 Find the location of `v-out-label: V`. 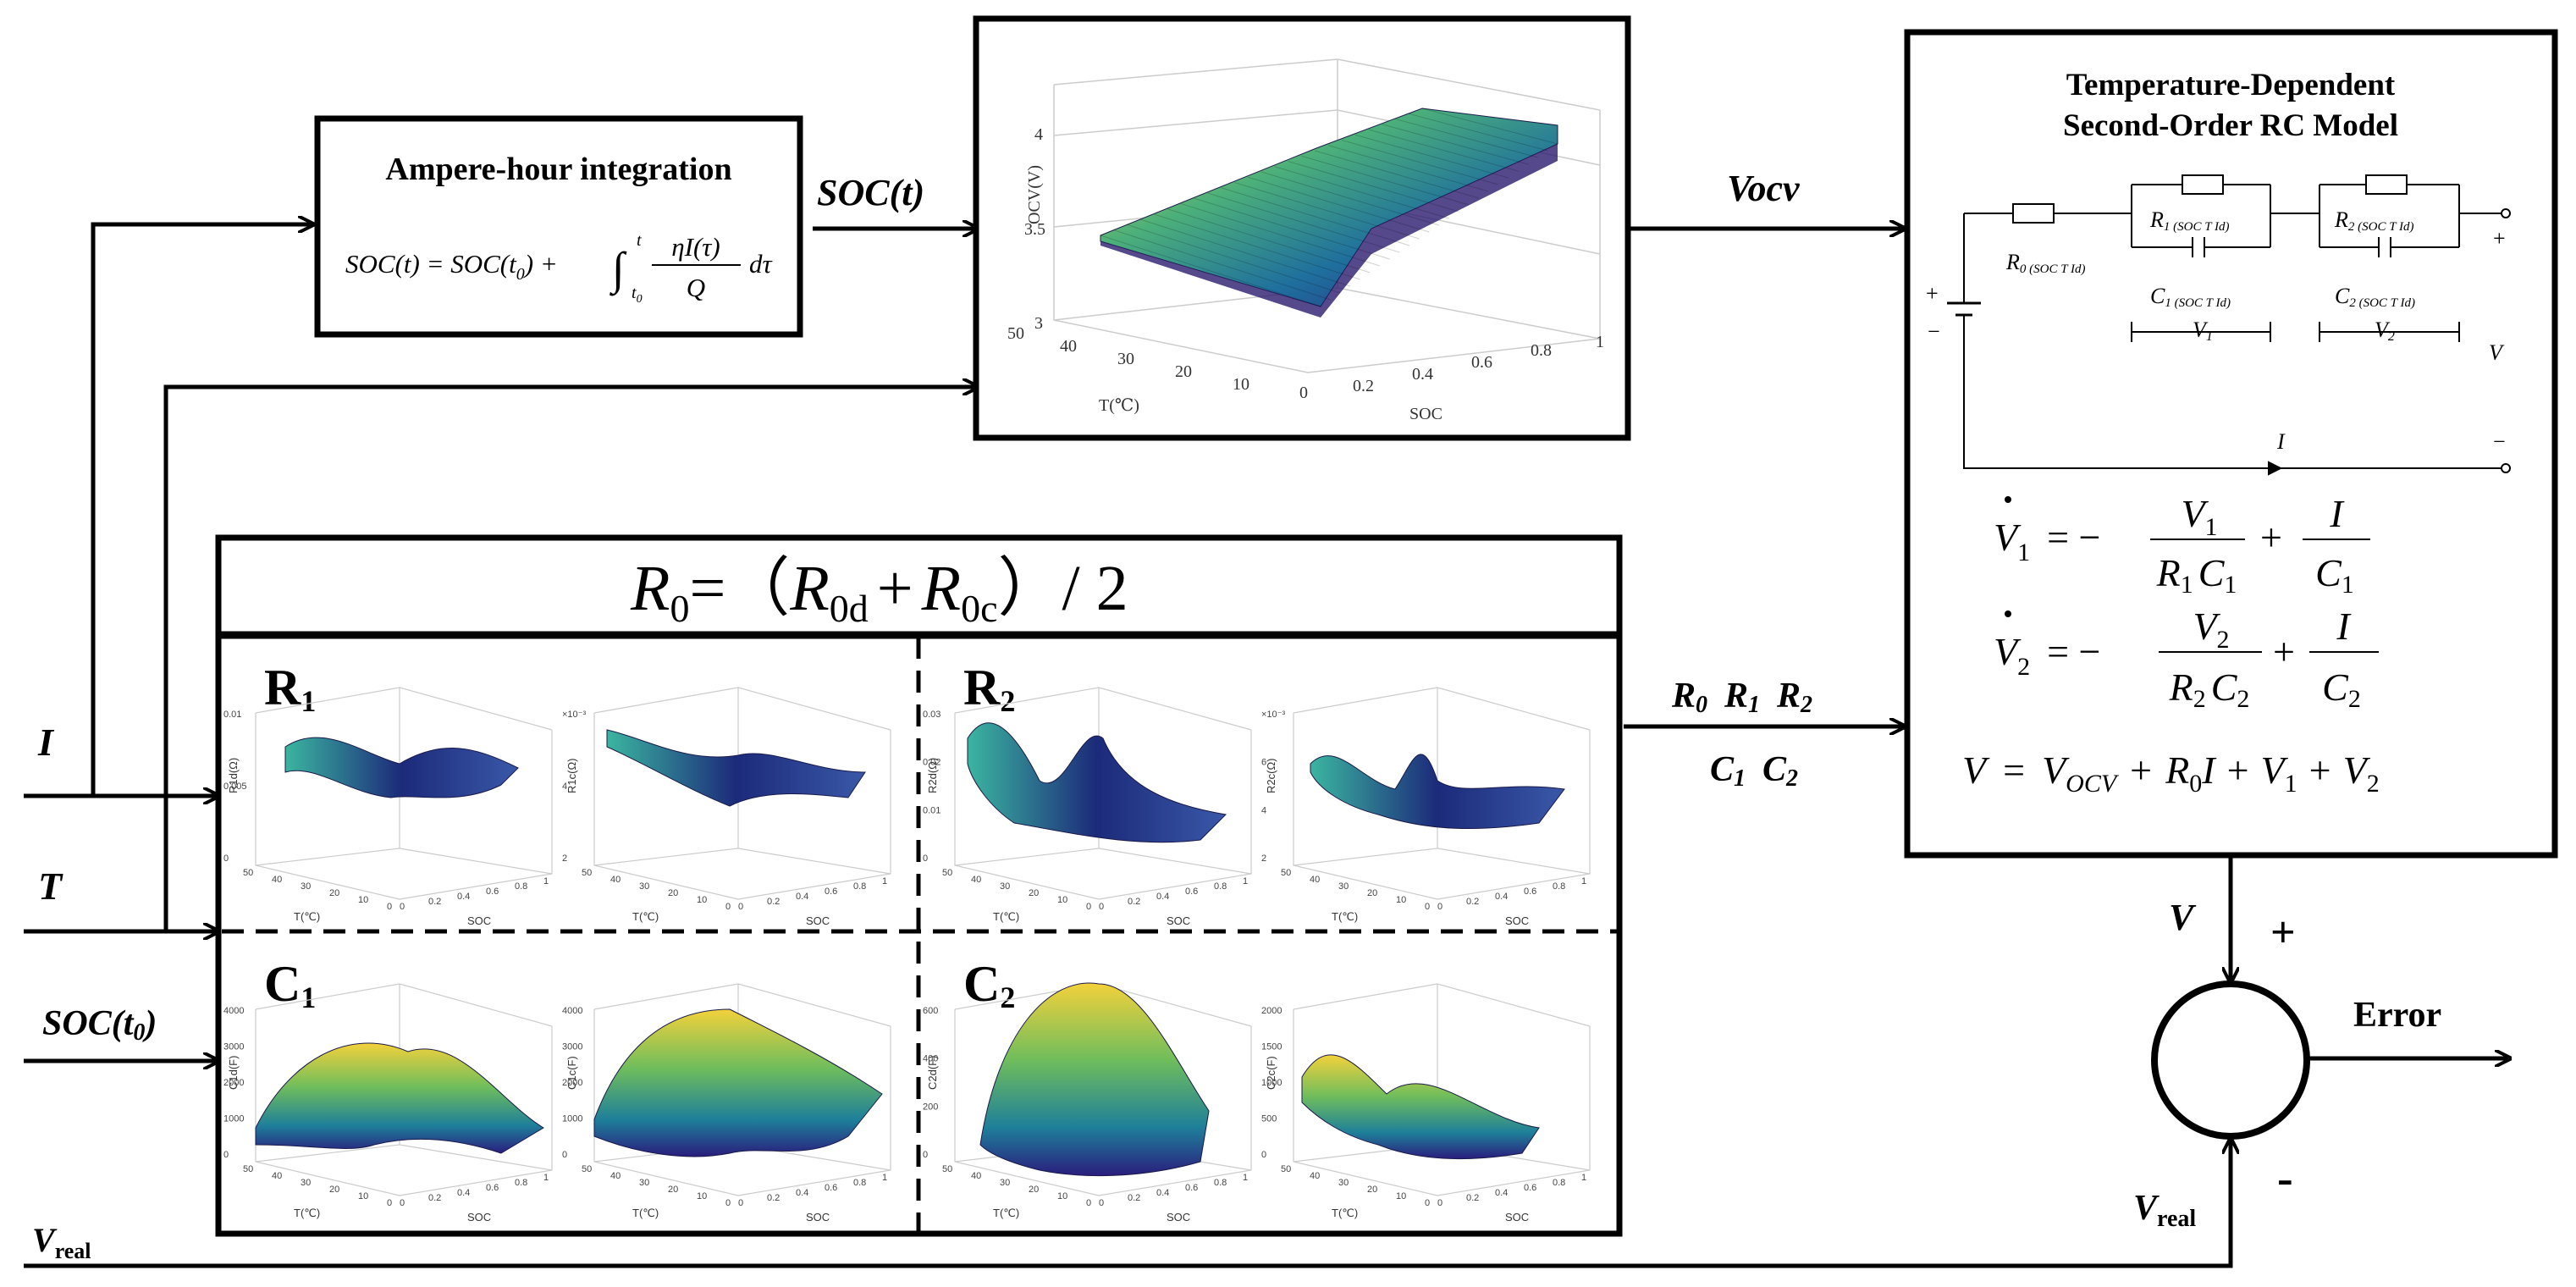

v-out-label: V is located at coordinates (2497, 352).